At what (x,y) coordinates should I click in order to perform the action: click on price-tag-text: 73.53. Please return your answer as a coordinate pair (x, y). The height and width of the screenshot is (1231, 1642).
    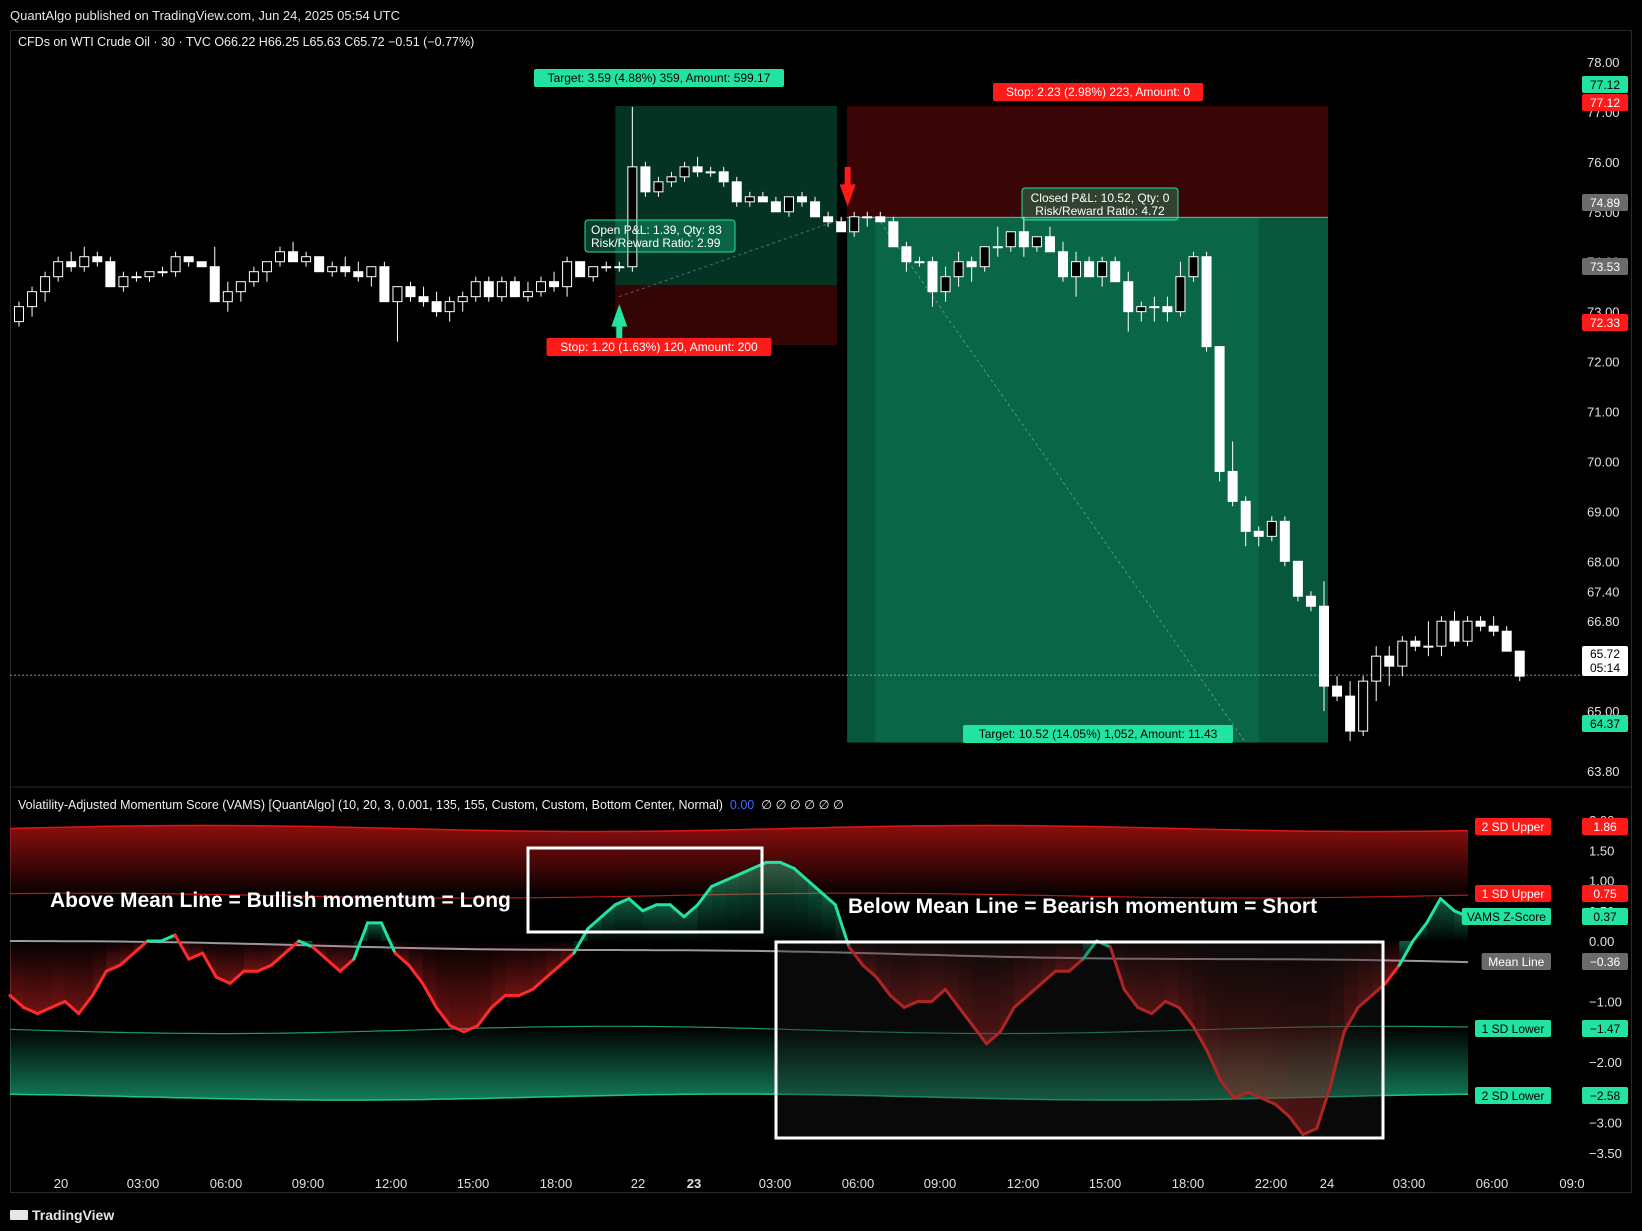
    Looking at the image, I should click on (1605, 267).